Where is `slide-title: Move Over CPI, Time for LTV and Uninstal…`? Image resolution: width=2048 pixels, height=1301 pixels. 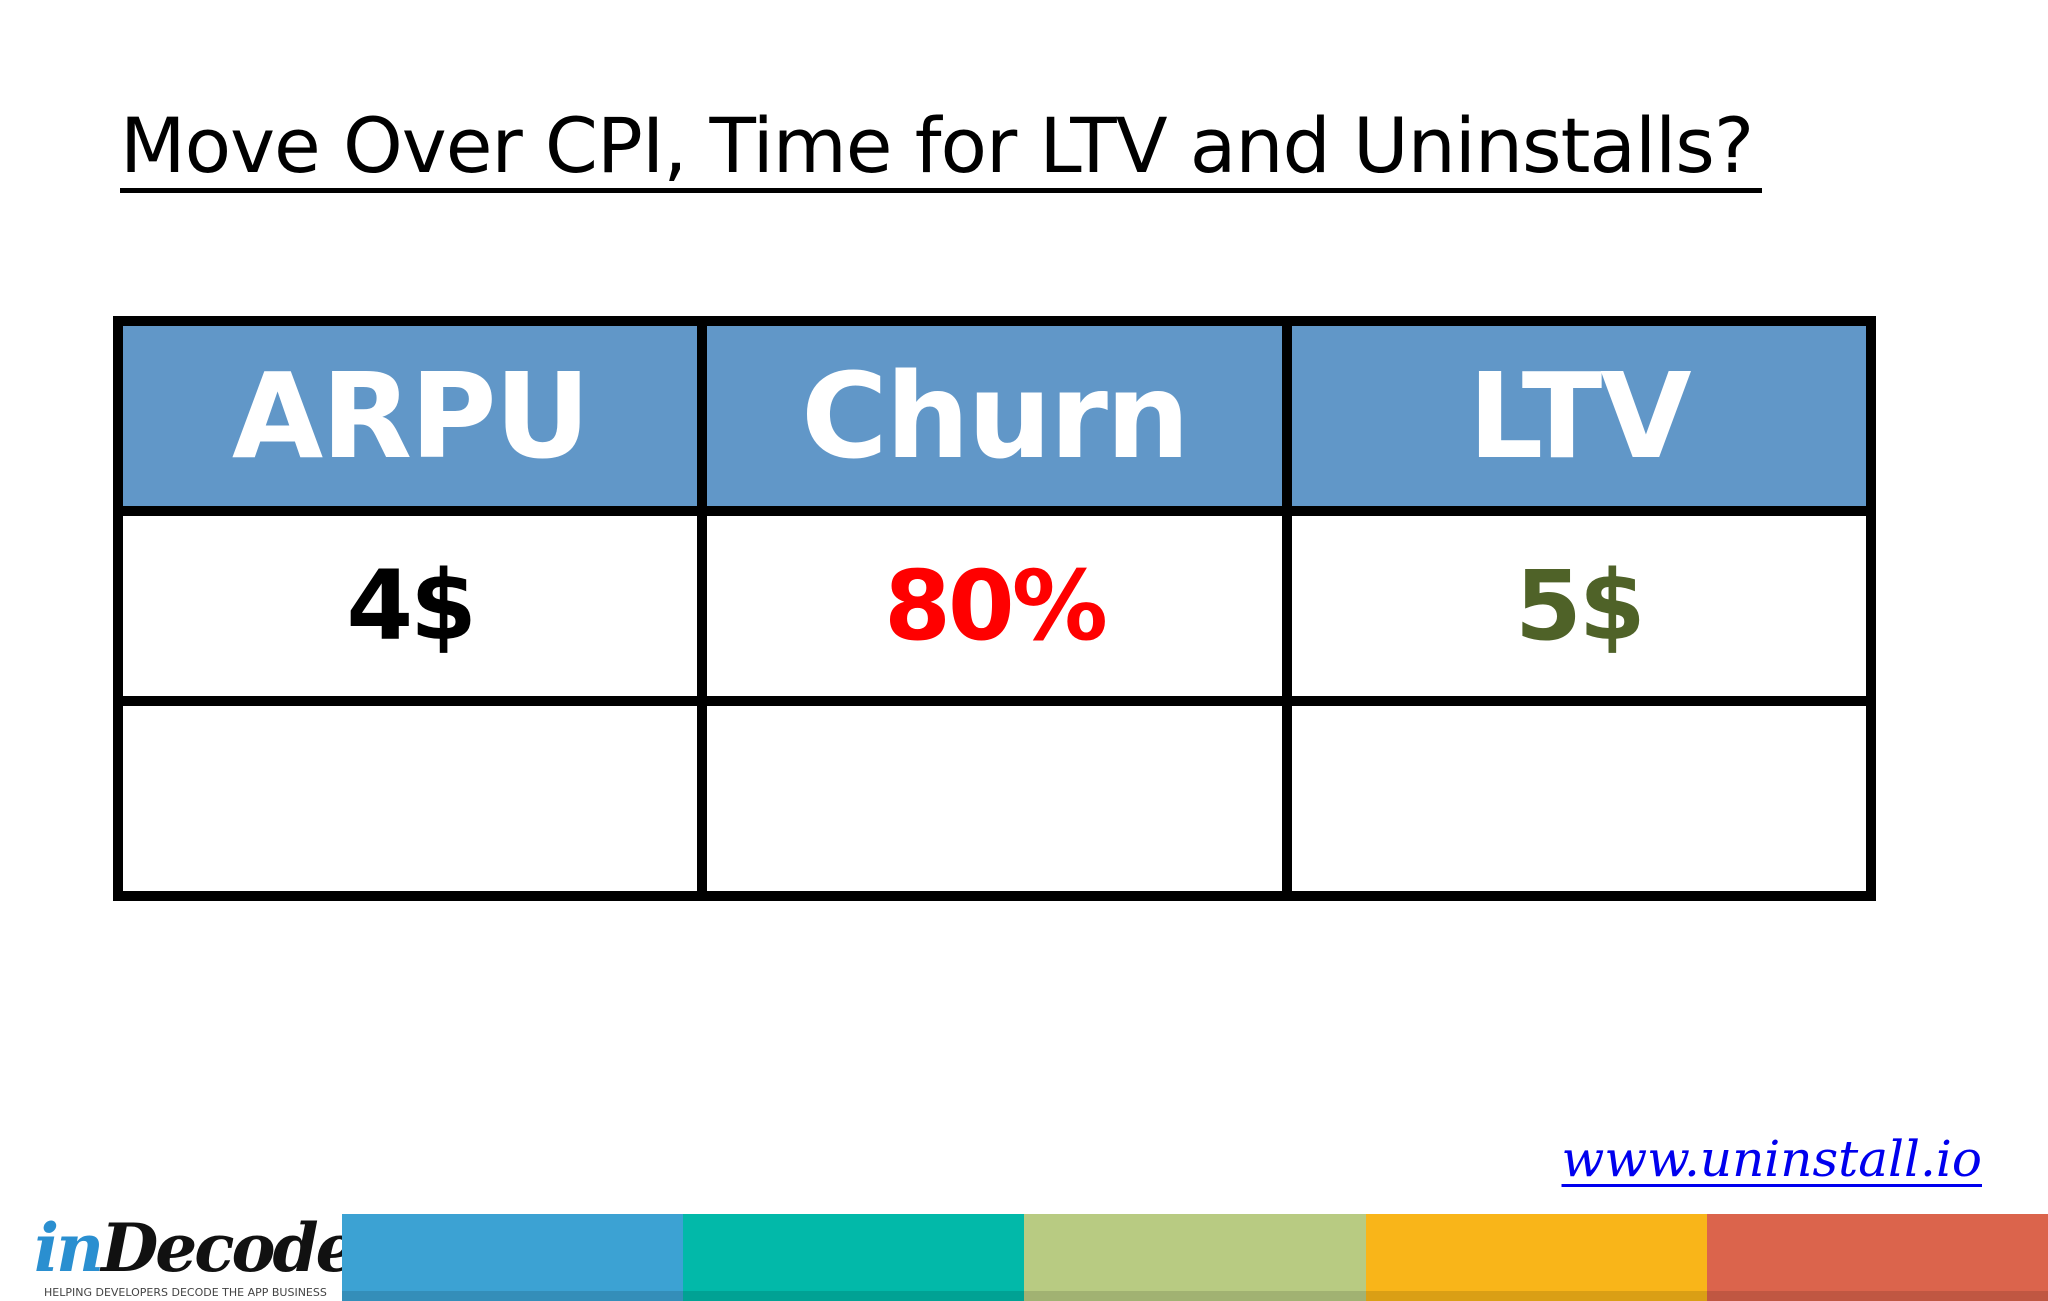 slide-title: Move Over CPI, Time for LTV and Uninstal… is located at coordinates (937, 145).